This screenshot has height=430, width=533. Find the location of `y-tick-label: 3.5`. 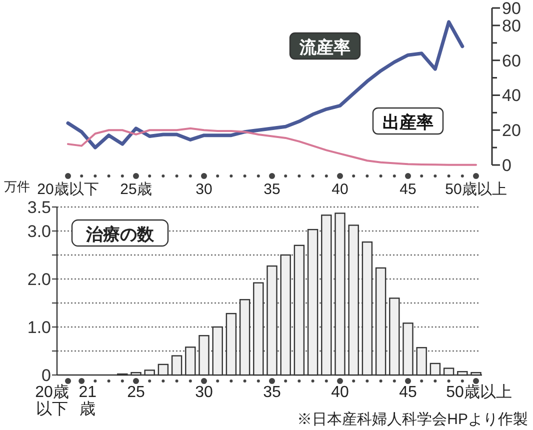

y-tick-label: 3.5 is located at coordinates (39, 207).